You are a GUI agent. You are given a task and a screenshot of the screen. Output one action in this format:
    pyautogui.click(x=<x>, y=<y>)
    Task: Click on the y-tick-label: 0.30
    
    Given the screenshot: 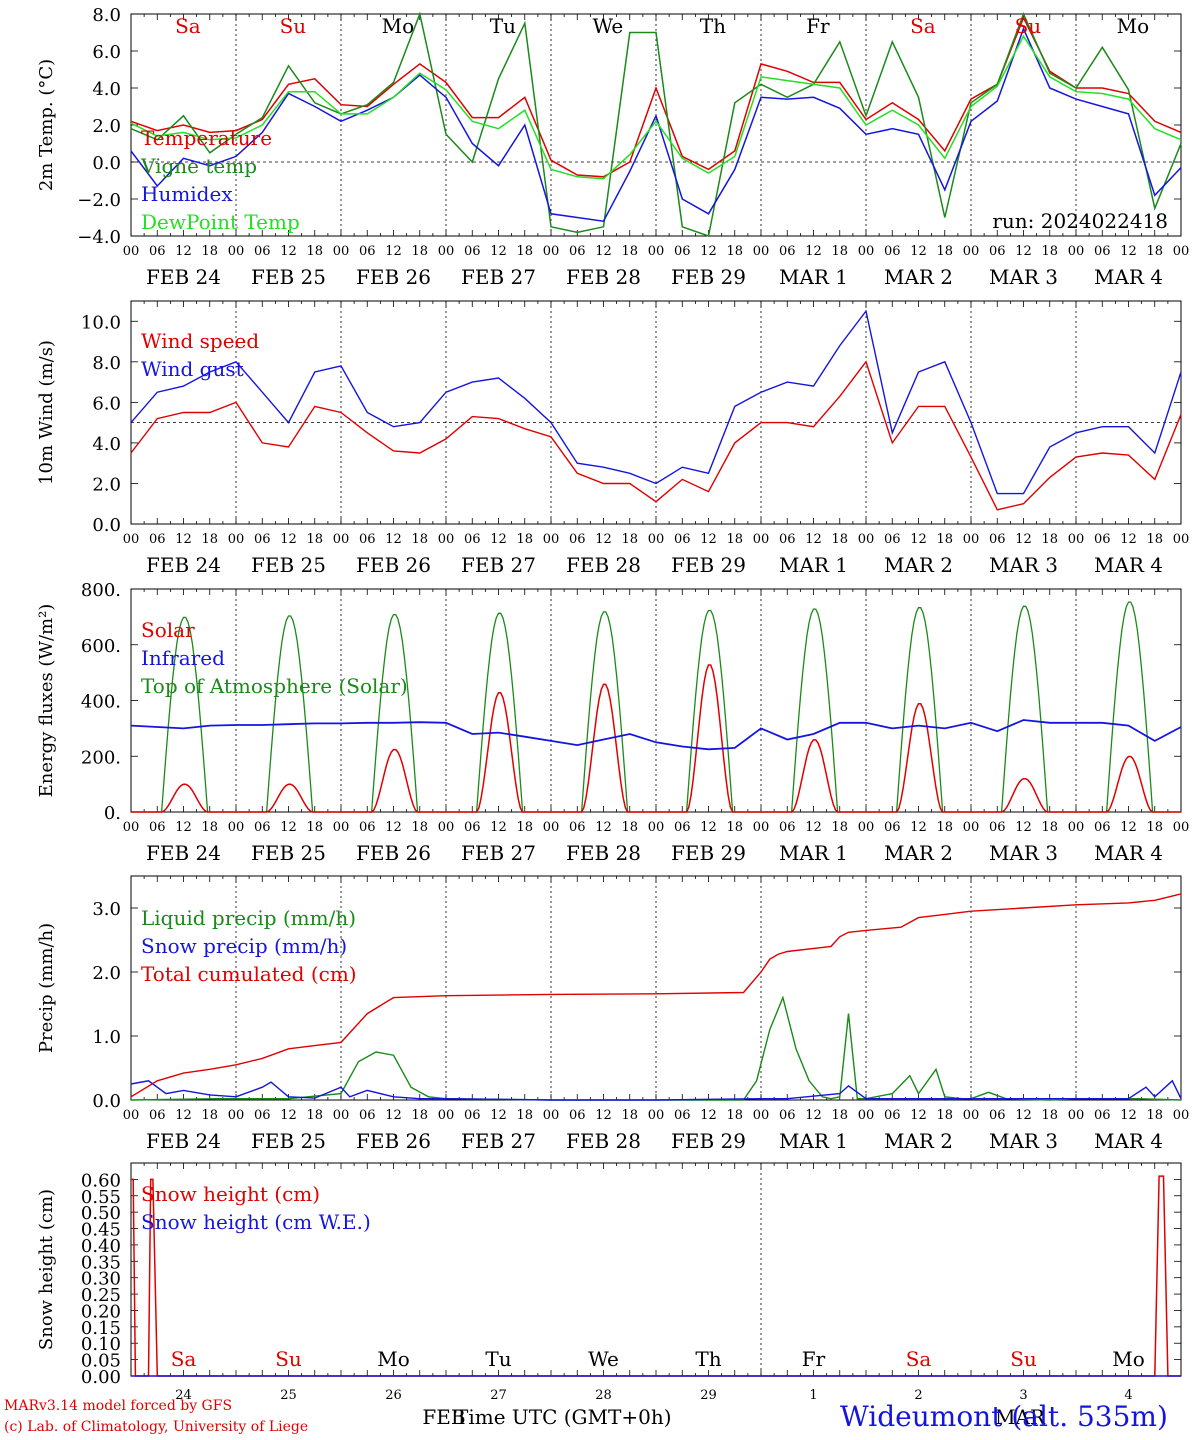 What is the action you would take?
    pyautogui.click(x=101, y=1279)
    